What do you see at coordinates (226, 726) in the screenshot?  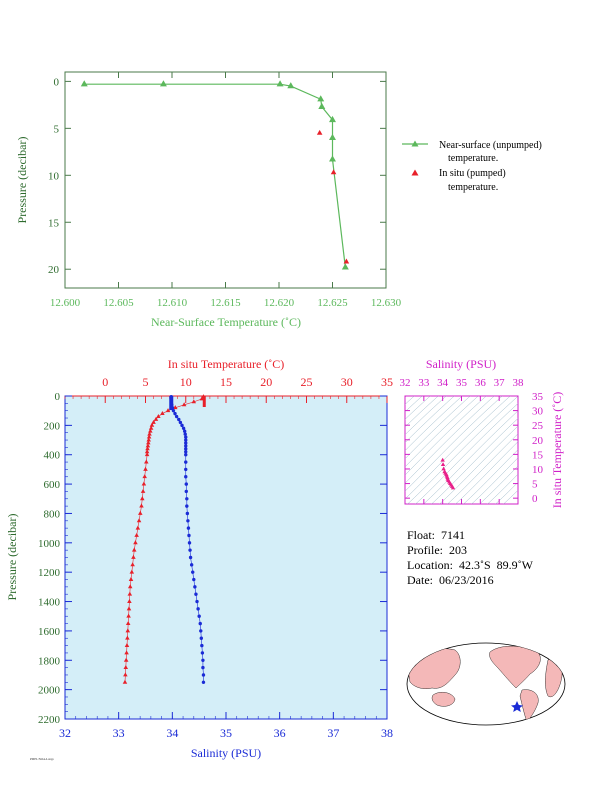 I see `profile-salinity-ticks: 32 33 34 35 36 37 38` at bounding box center [226, 726].